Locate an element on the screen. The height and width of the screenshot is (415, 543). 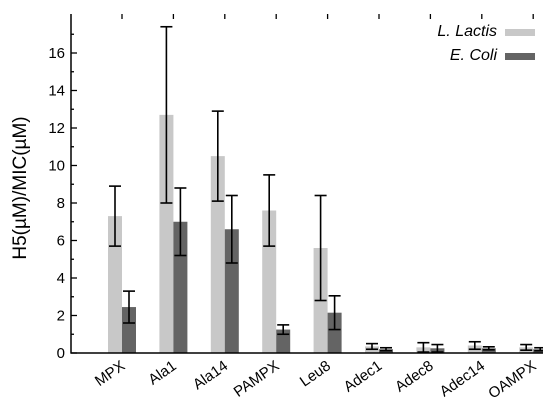
legend: L. Lactis E. Coli is located at coordinates (486, 43).